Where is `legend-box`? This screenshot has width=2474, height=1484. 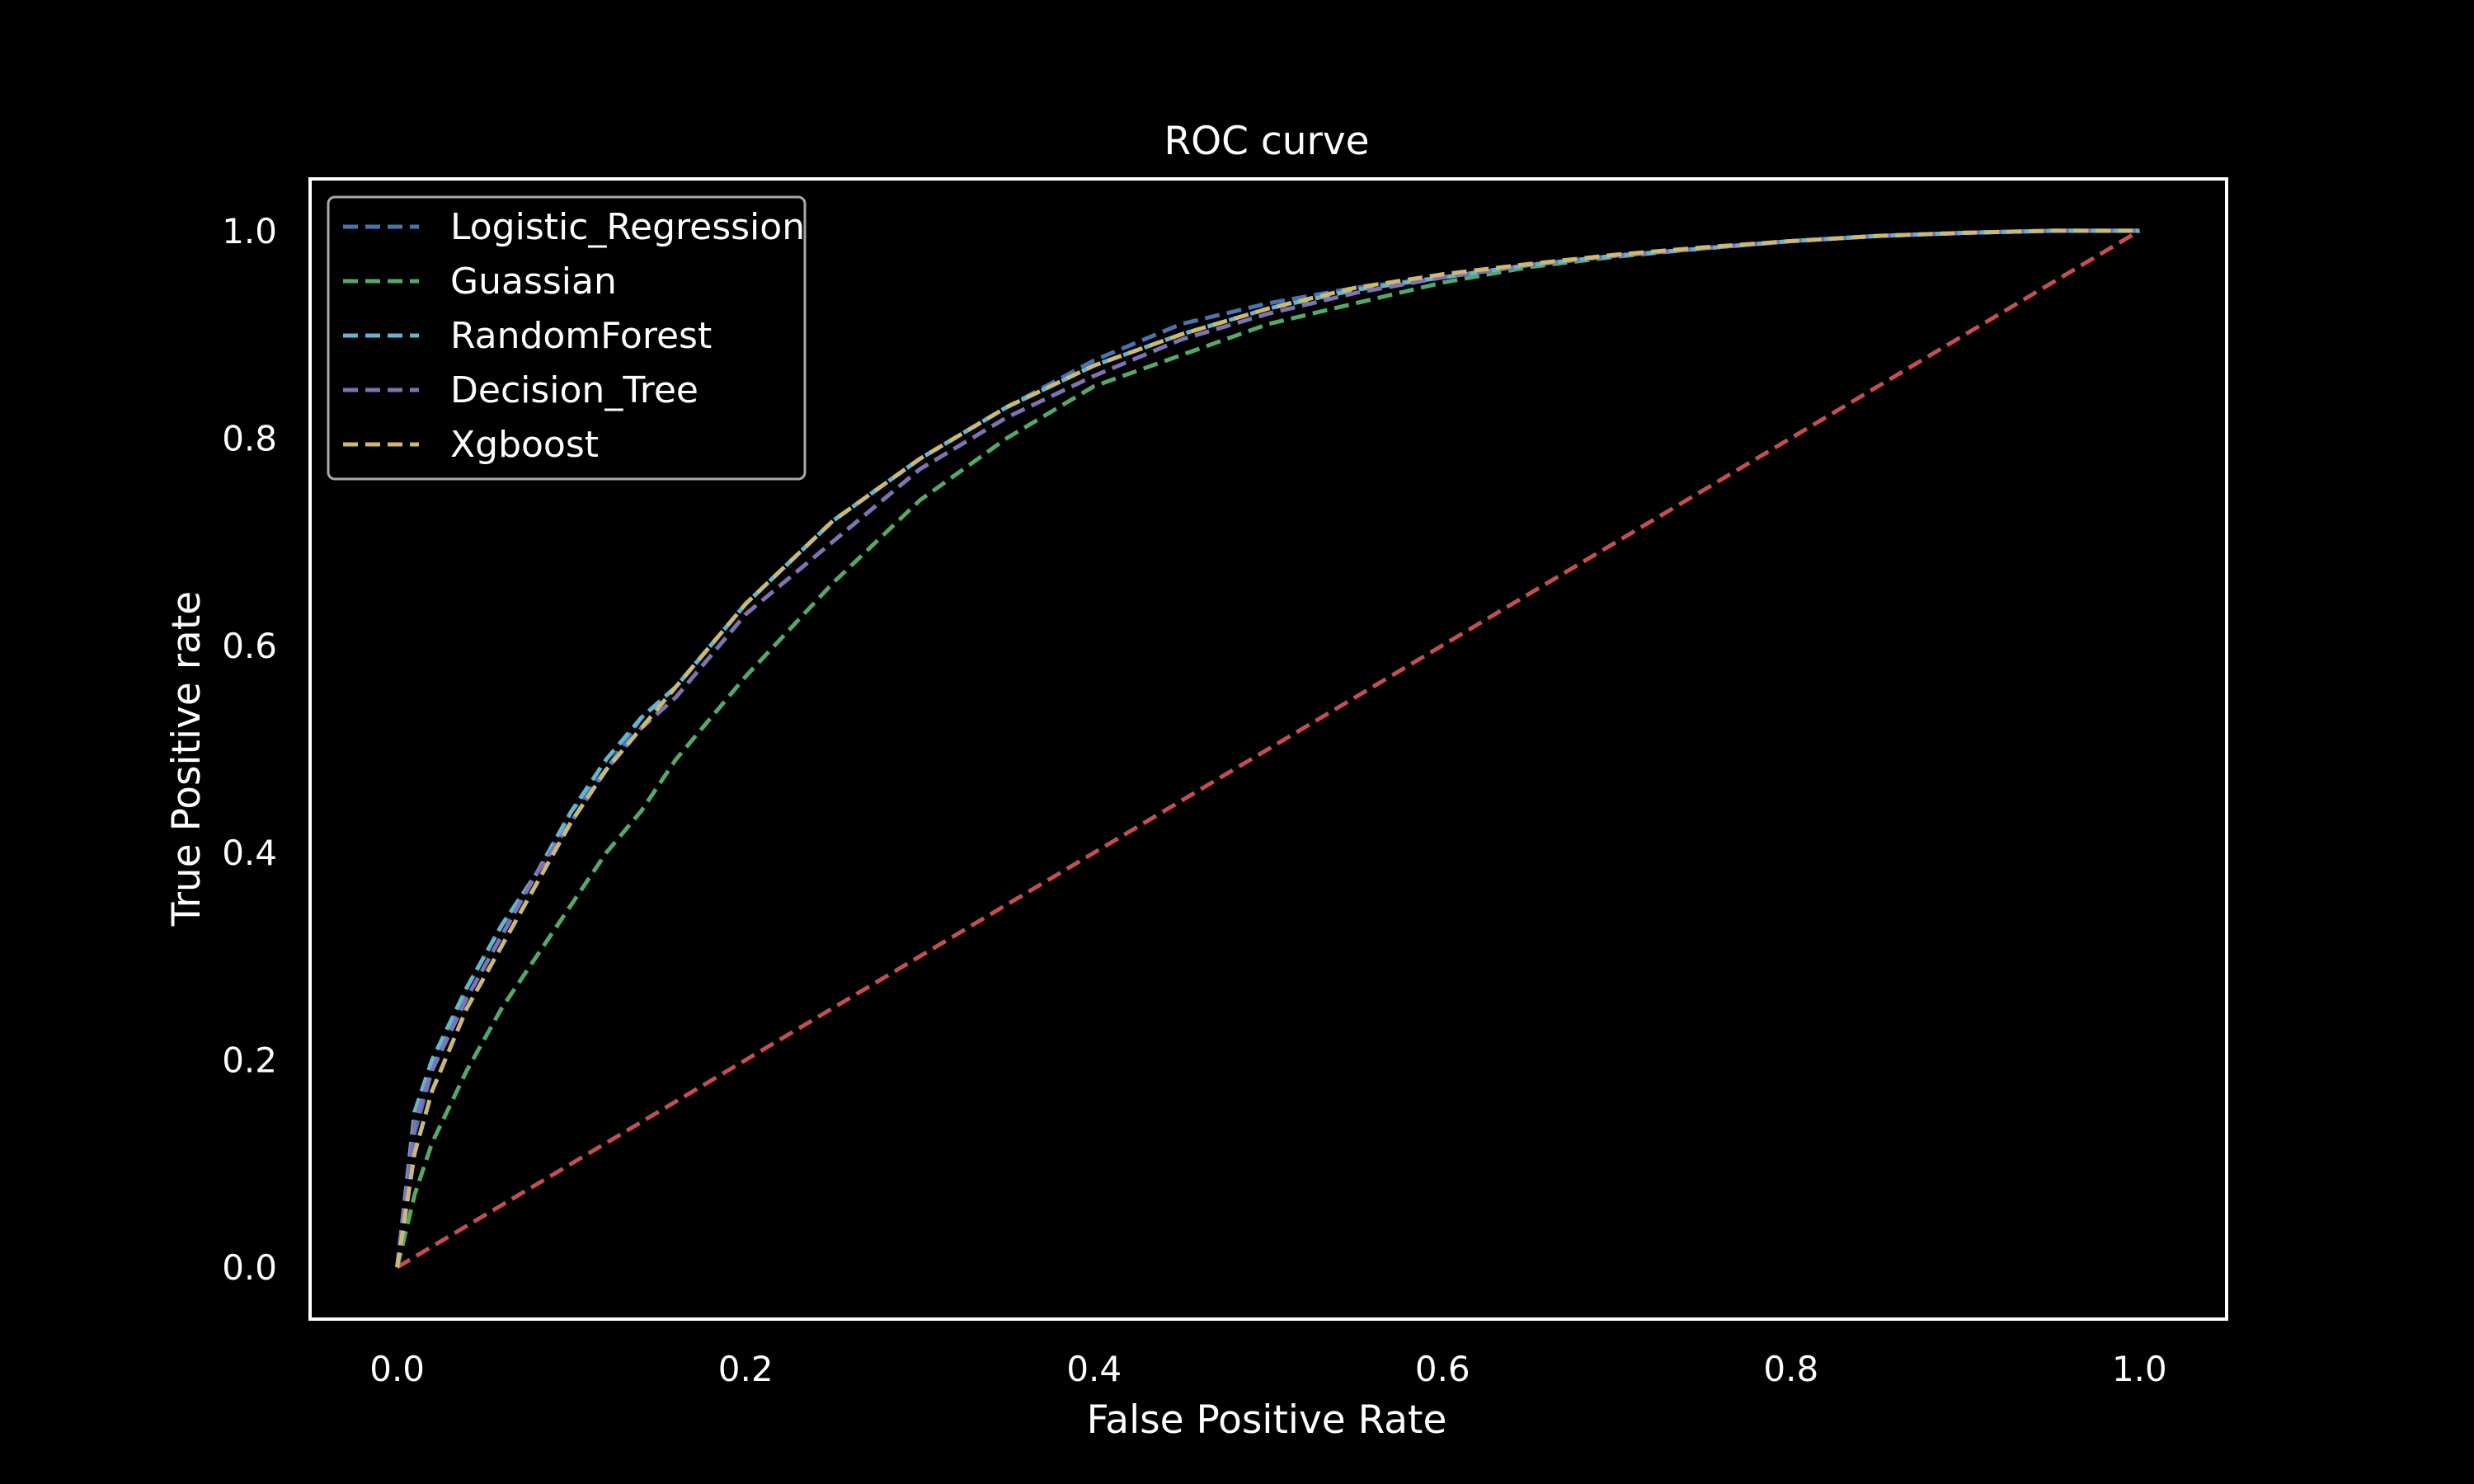 legend-box is located at coordinates (567, 338).